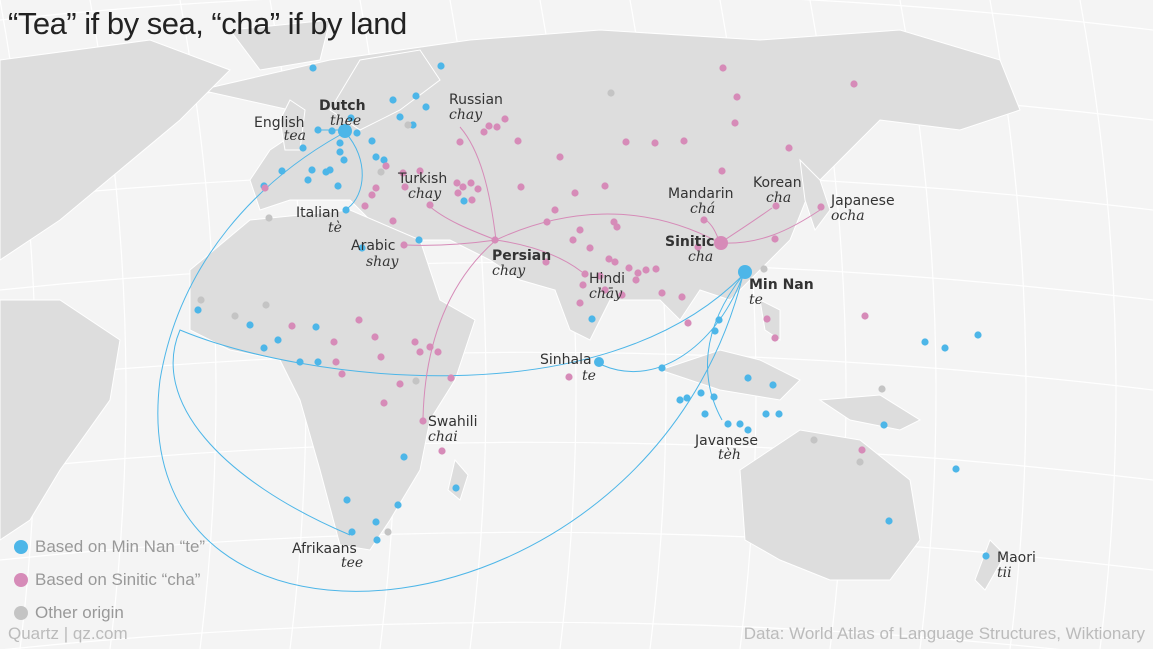 This screenshot has width=1153, height=649. What do you see at coordinates (815, 195) in the screenshot?
I see `land-japan` at bounding box center [815, 195].